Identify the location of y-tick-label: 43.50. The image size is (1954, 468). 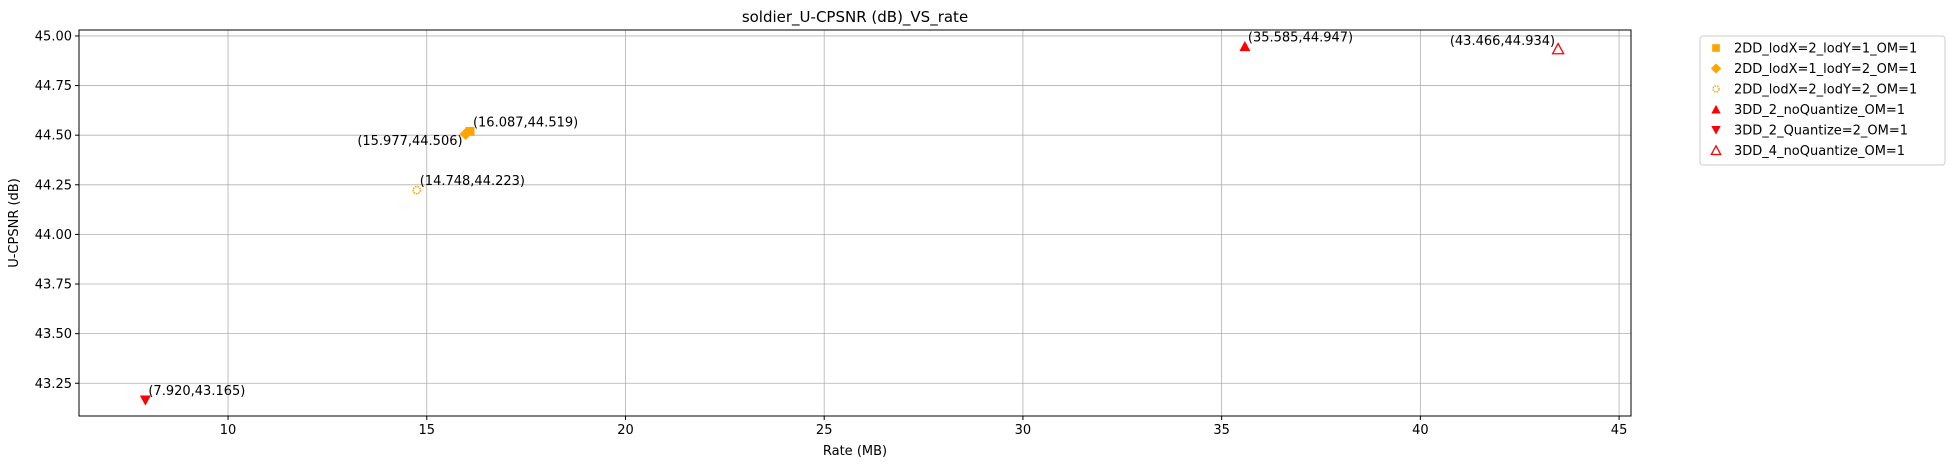
(53, 334).